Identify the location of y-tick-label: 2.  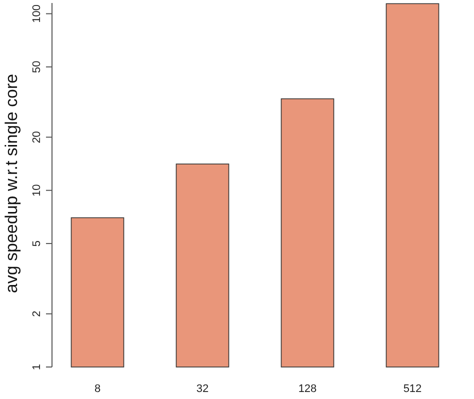
(37, 313).